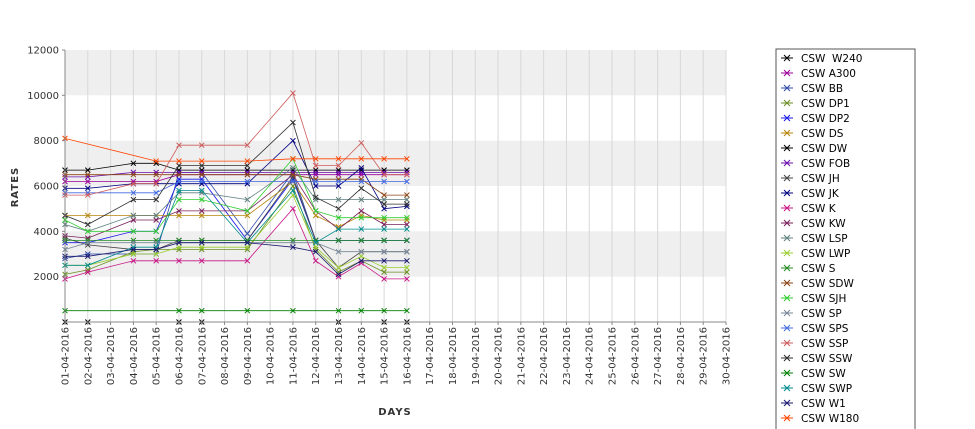 This screenshot has width=975, height=429. I want to click on legend-item: CSW W1, so click(813, 404).